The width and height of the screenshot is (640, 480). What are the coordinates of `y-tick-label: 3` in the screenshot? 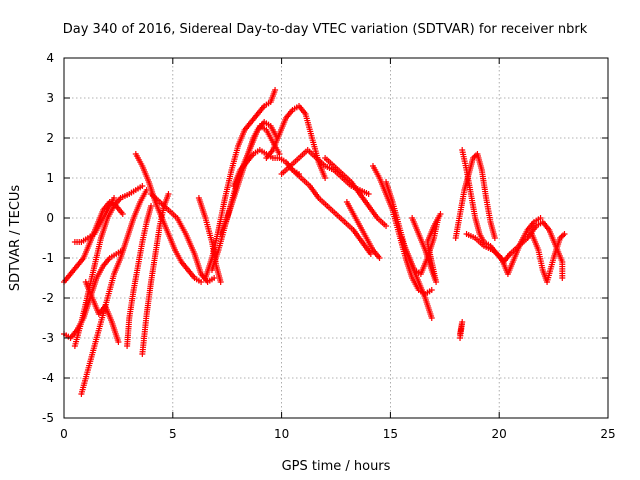 It's located at (50, 98).